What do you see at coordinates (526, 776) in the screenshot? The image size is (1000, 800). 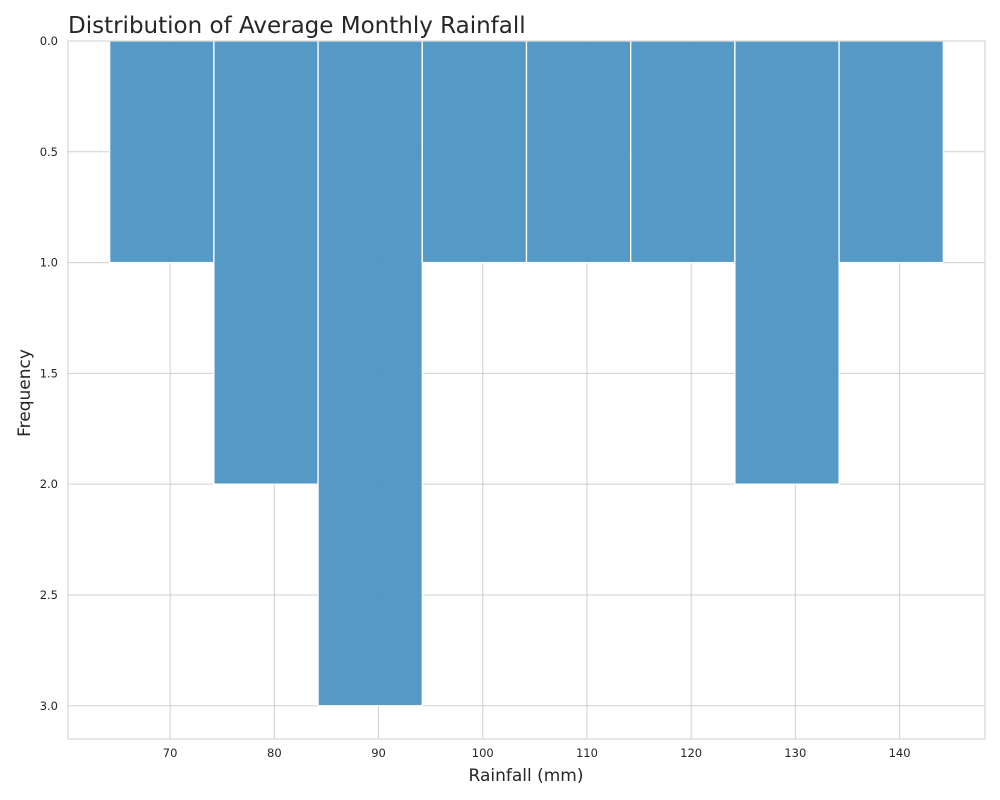 I see `x-axis-label: Rainfall (mm)` at bounding box center [526, 776].